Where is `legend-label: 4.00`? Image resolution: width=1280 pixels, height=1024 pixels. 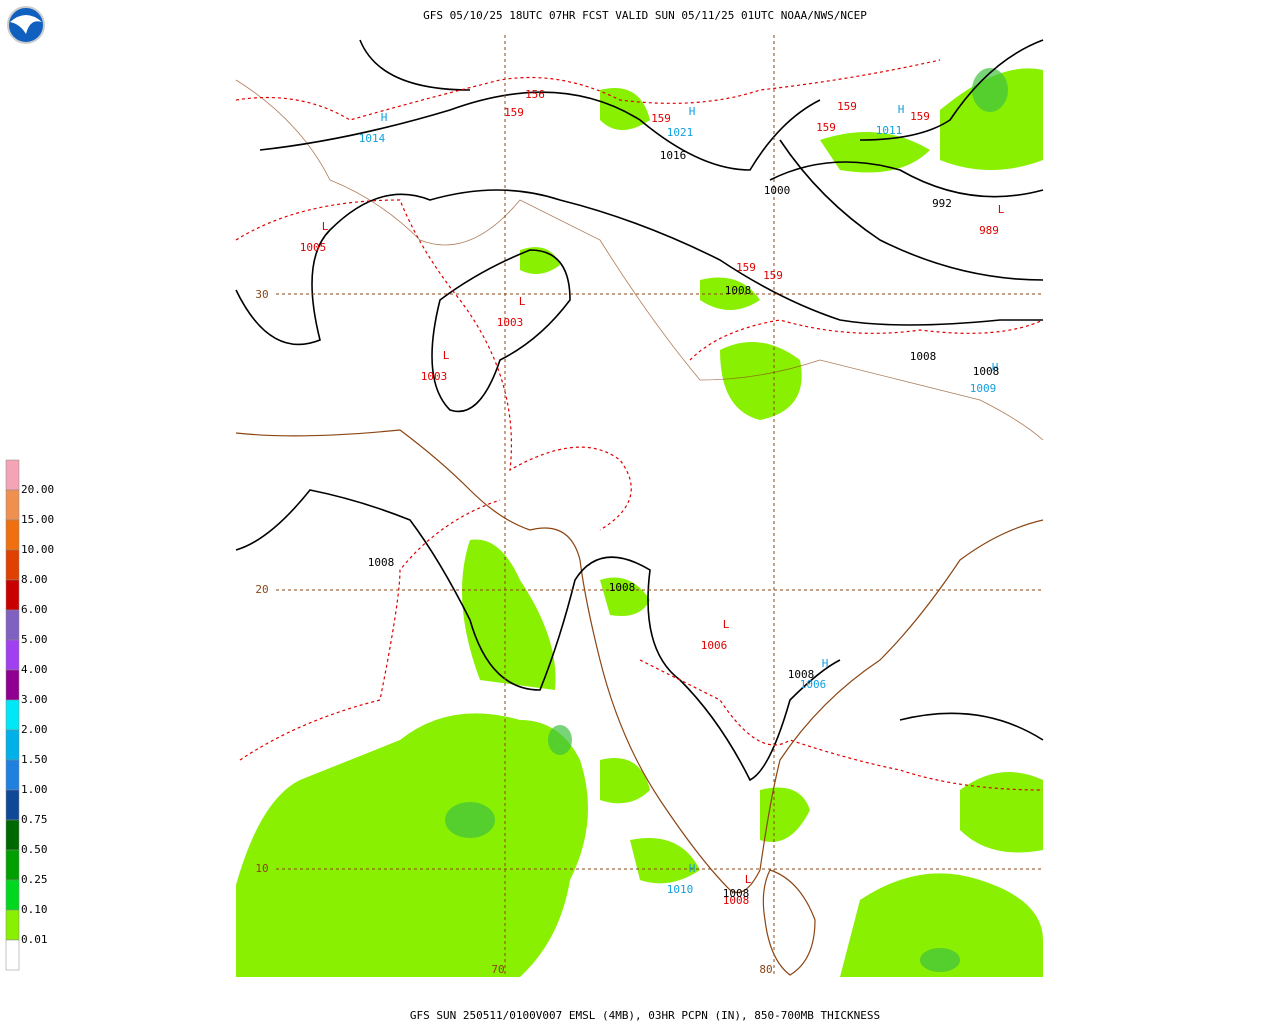
legend-label: 4.00 is located at coordinates (34, 669).